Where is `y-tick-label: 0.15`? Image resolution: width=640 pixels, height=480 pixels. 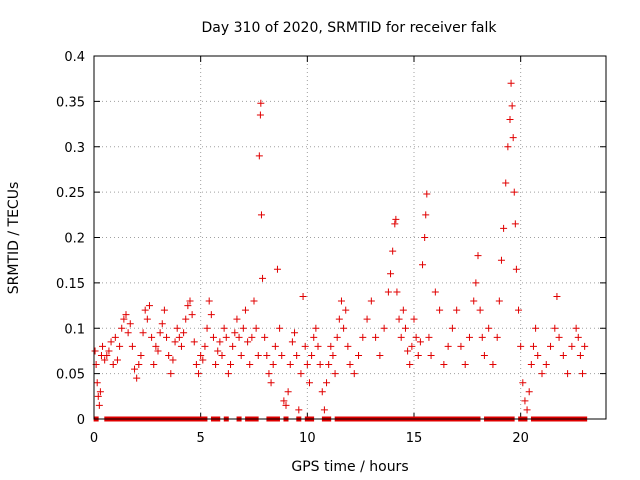 y-tick-label: 0.15 is located at coordinates (70, 284).